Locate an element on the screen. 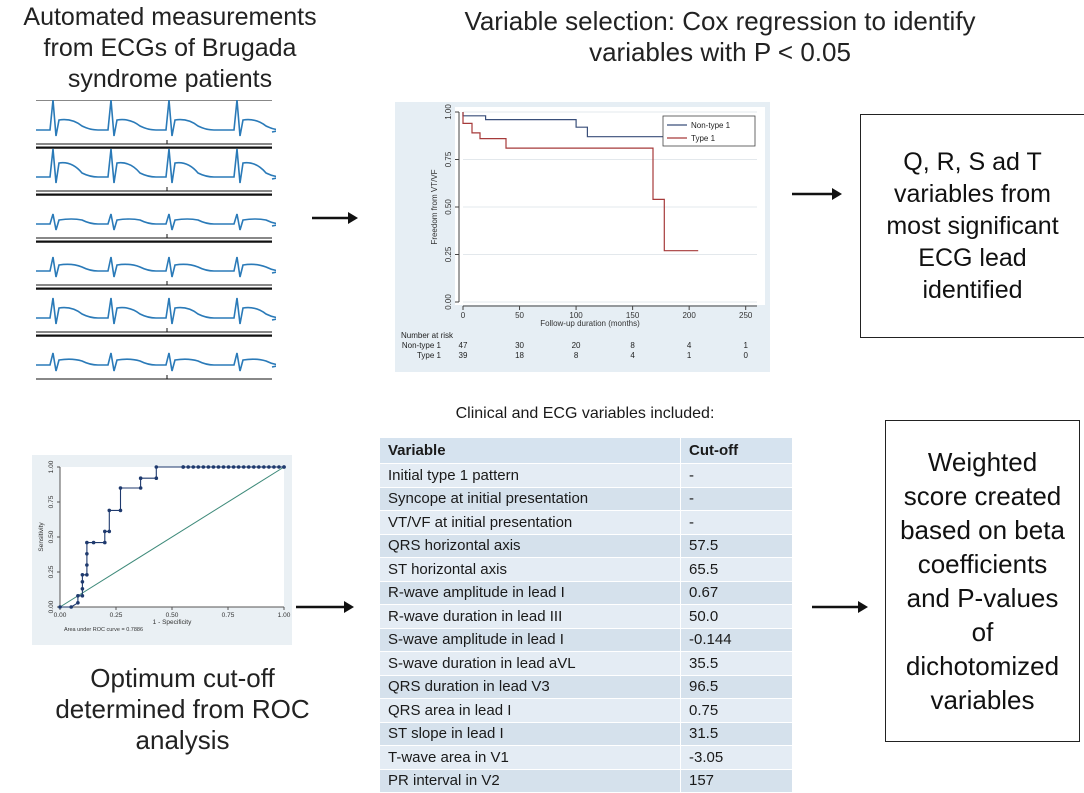  table-row: S-wave amplitude in lead I -0.144 is located at coordinates (586, 639).